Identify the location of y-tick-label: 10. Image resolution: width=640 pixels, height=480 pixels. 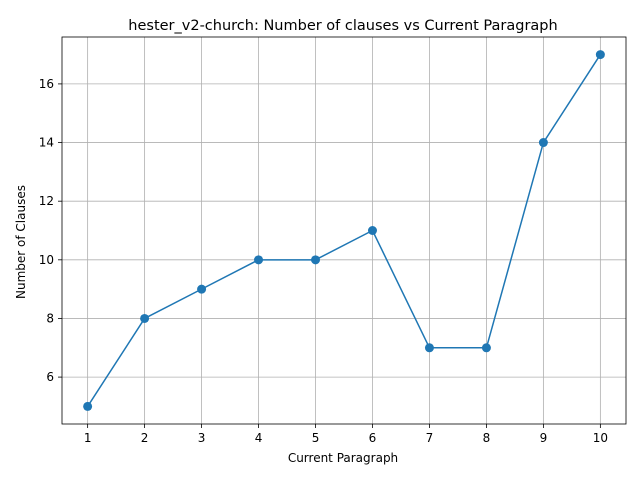
(46, 260).